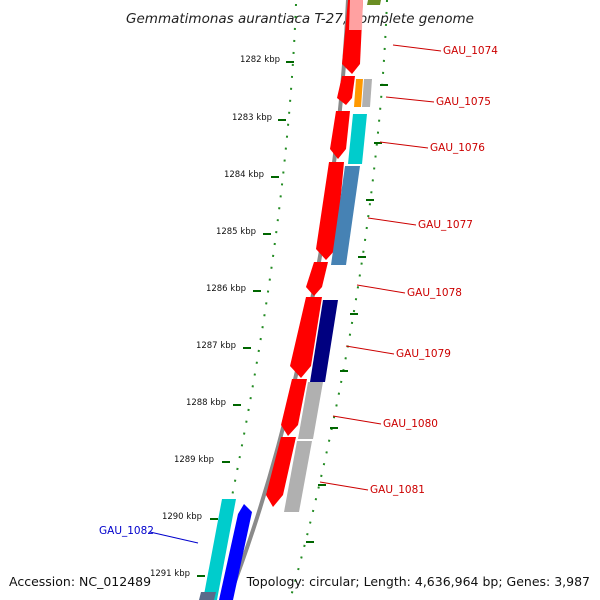  Describe the element at coordinates (397, 490) in the screenshot. I see `gene-label-text: GAU_1081` at that location.